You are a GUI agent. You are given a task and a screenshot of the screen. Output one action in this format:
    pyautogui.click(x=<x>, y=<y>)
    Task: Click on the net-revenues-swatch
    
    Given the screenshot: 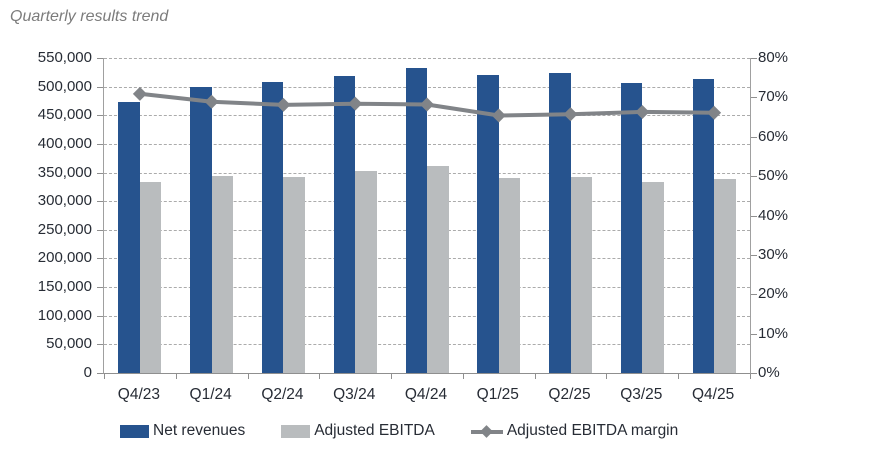 What is the action you would take?
    pyautogui.click(x=134, y=431)
    